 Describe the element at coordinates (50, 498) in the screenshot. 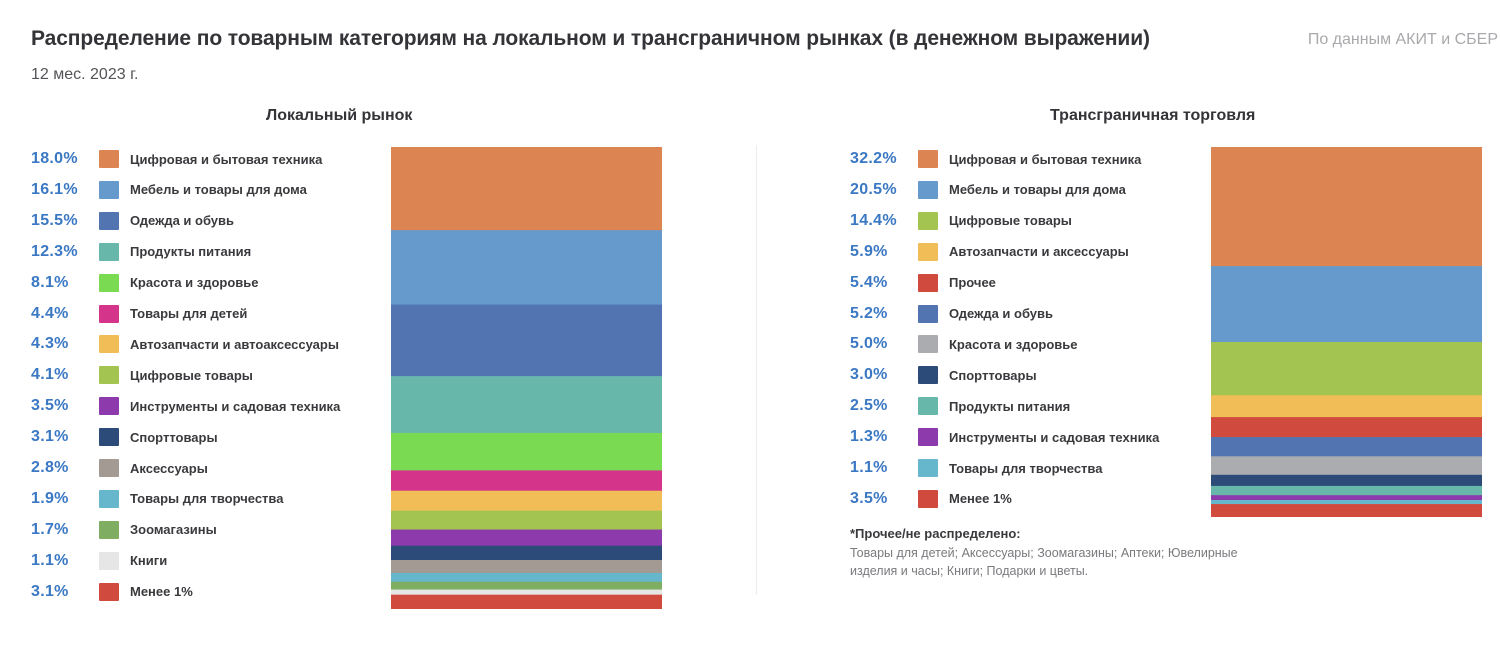

I see `legend-value: 1.9%` at that location.